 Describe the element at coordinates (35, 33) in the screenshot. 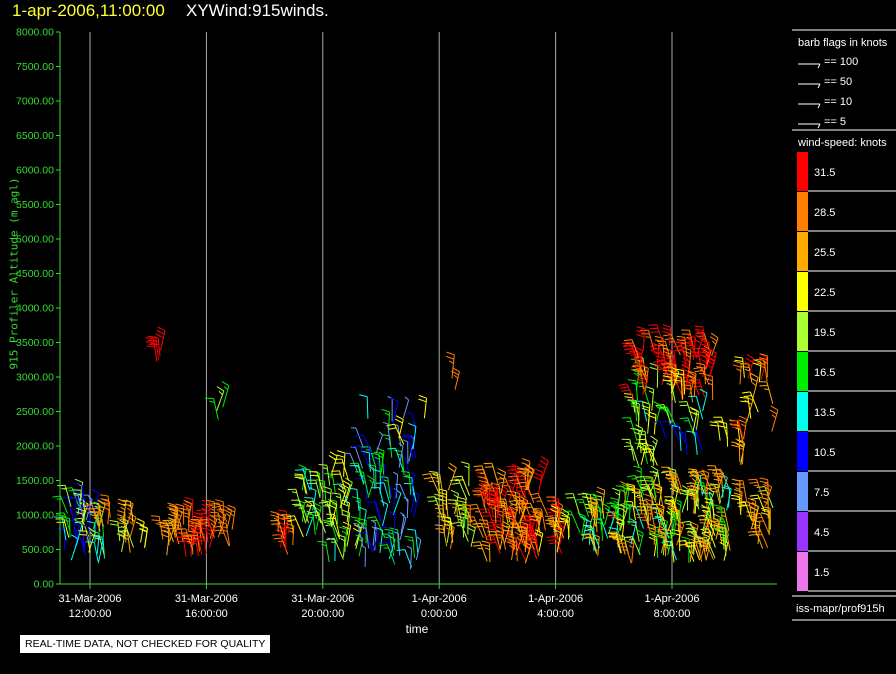

I see `y-tick-label: 8000.00` at that location.